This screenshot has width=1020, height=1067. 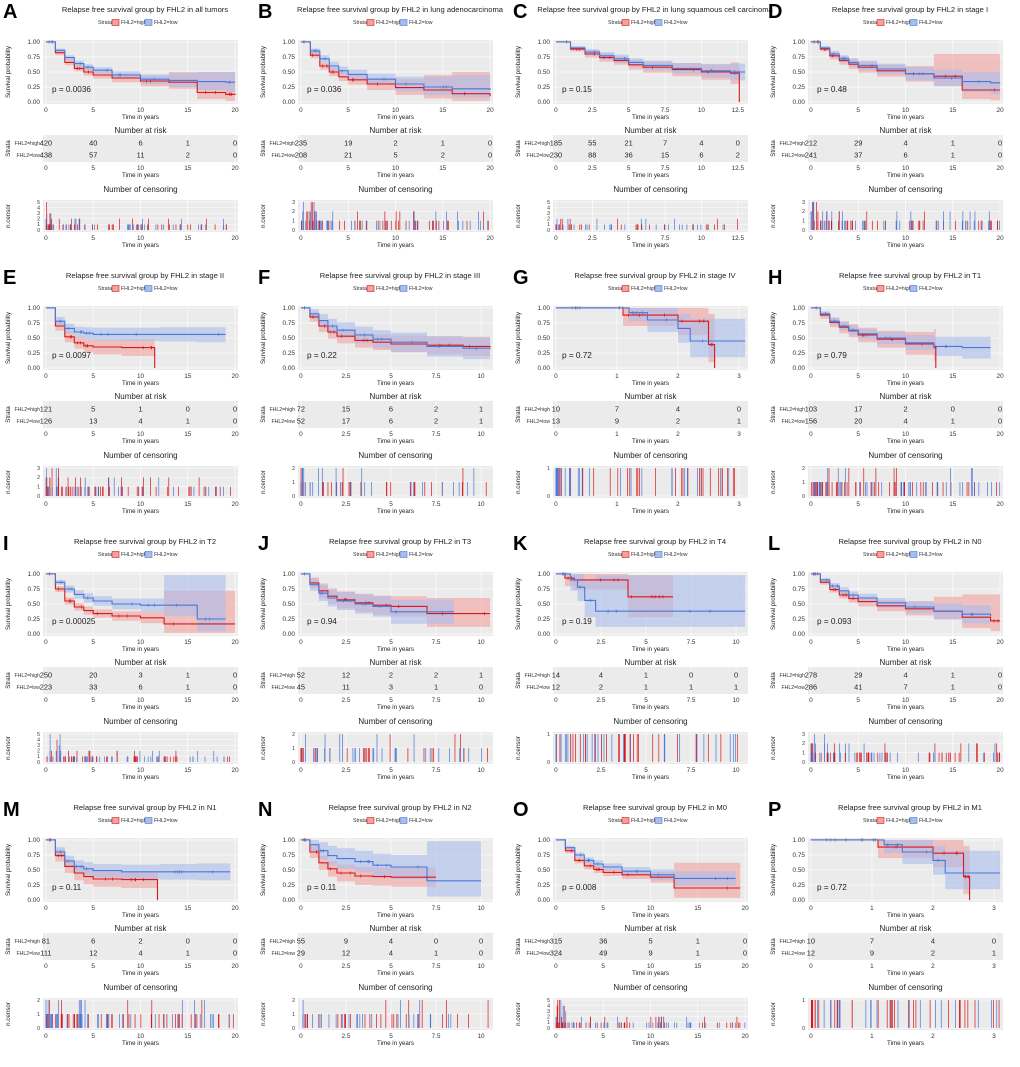 What do you see at coordinates (490, 155) in the screenshot?
I see `risk-value-low: 0` at bounding box center [490, 155].